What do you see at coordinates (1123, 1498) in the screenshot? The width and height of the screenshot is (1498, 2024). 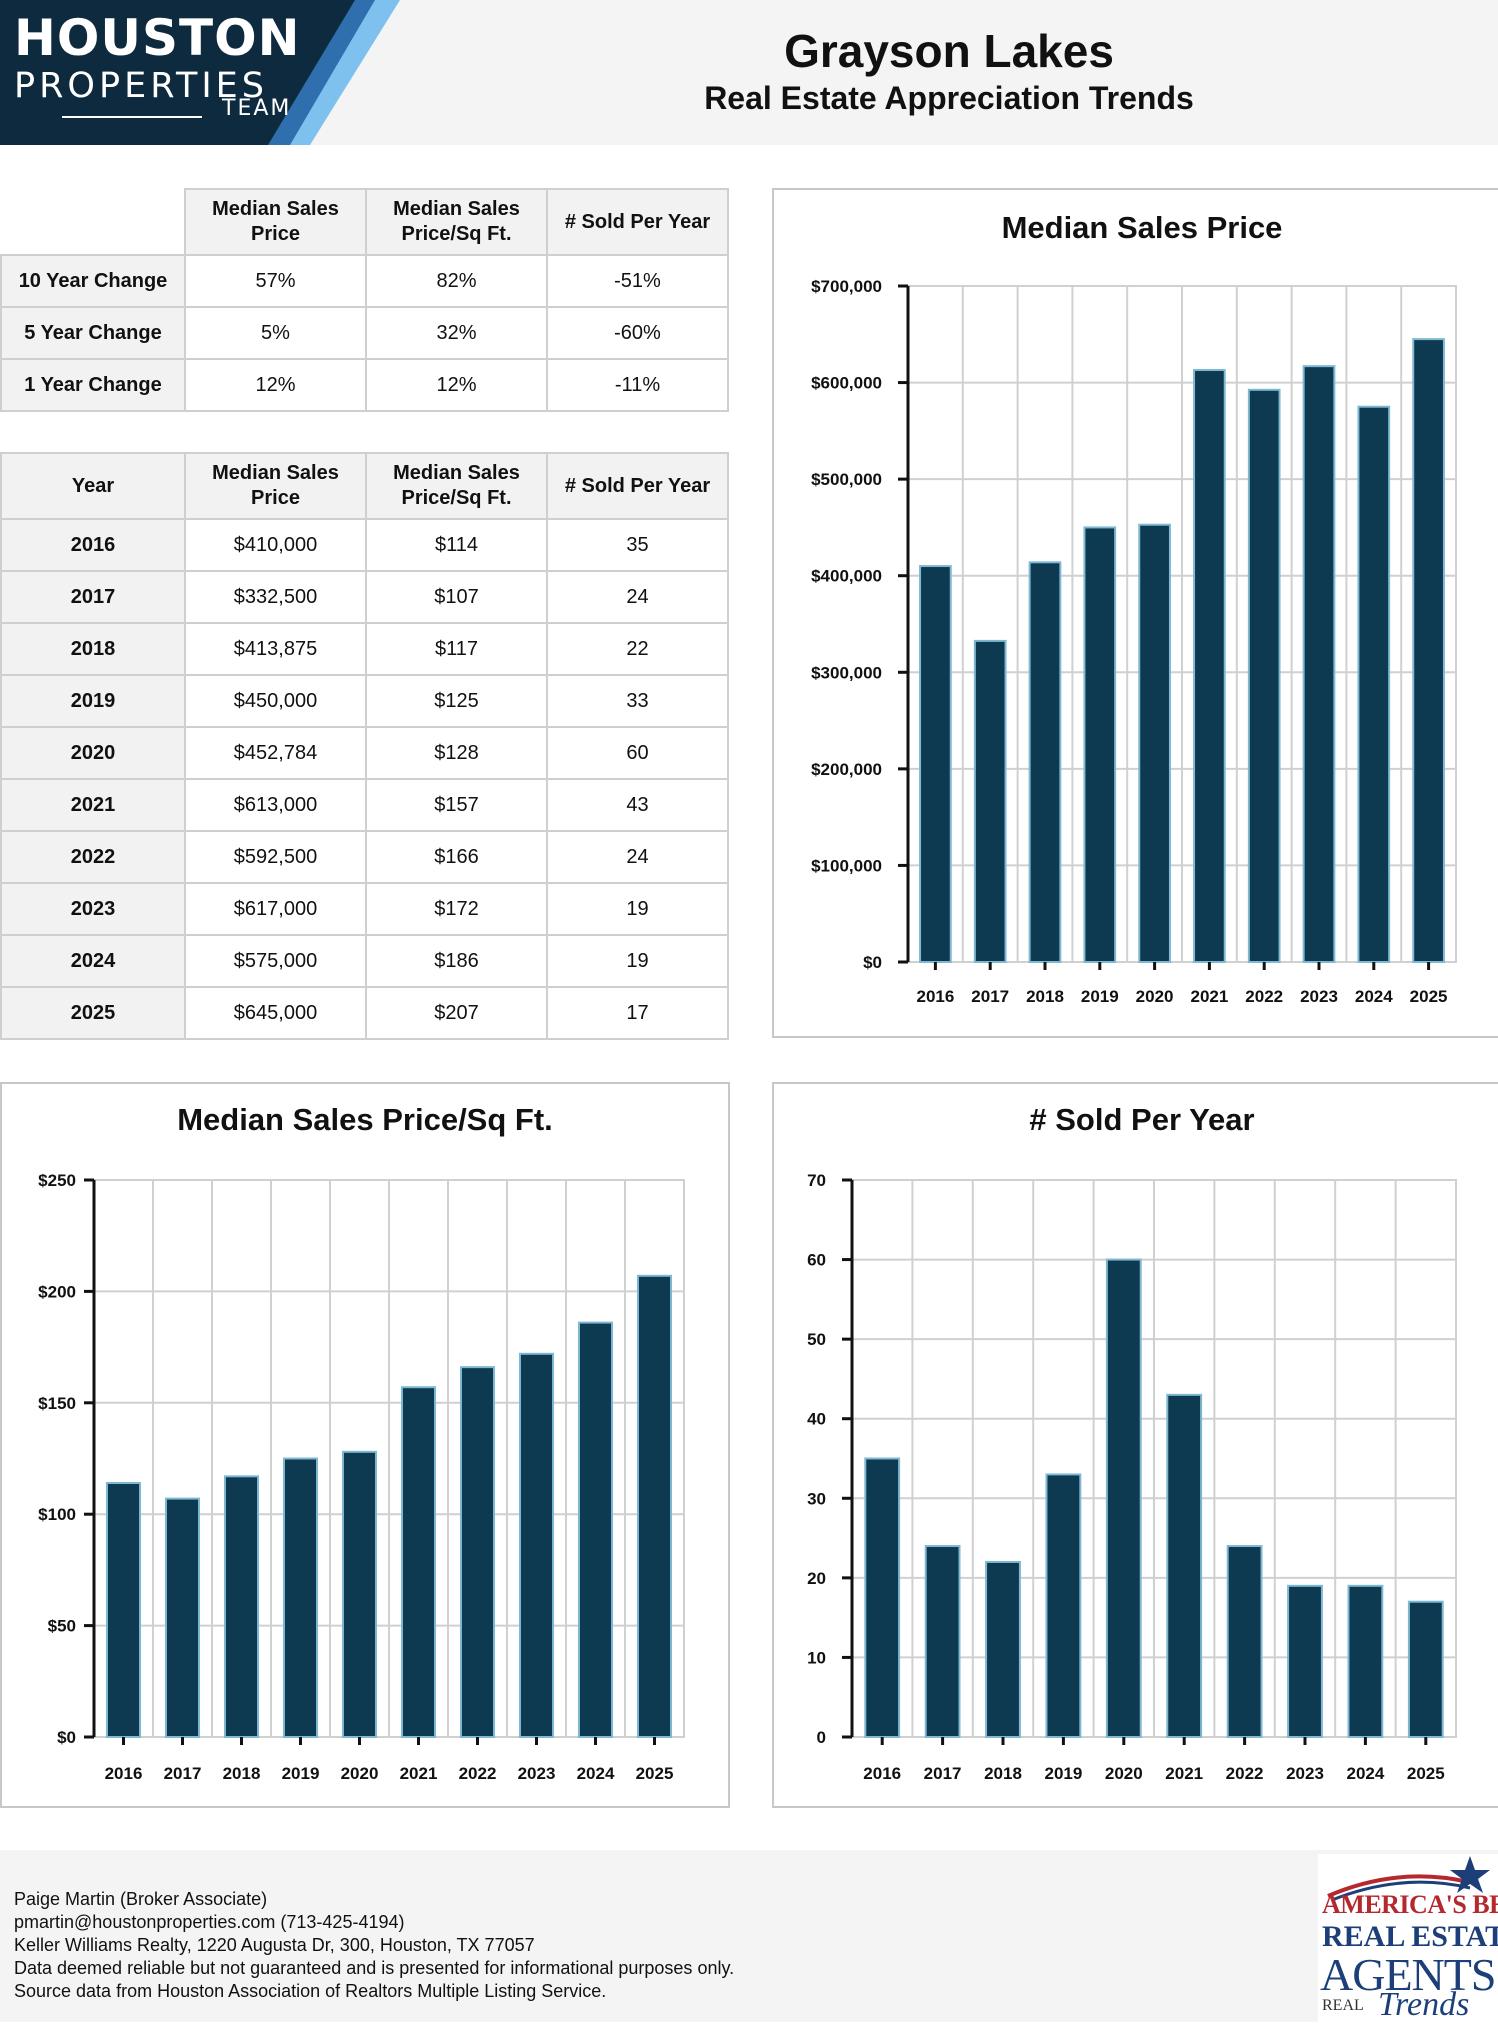 I see `bar-2020` at bounding box center [1123, 1498].